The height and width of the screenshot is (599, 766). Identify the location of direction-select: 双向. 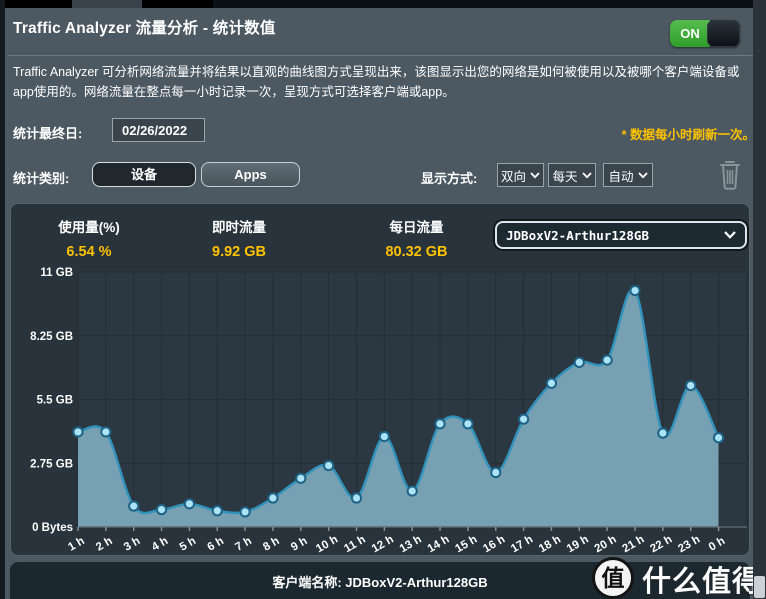
(520, 175).